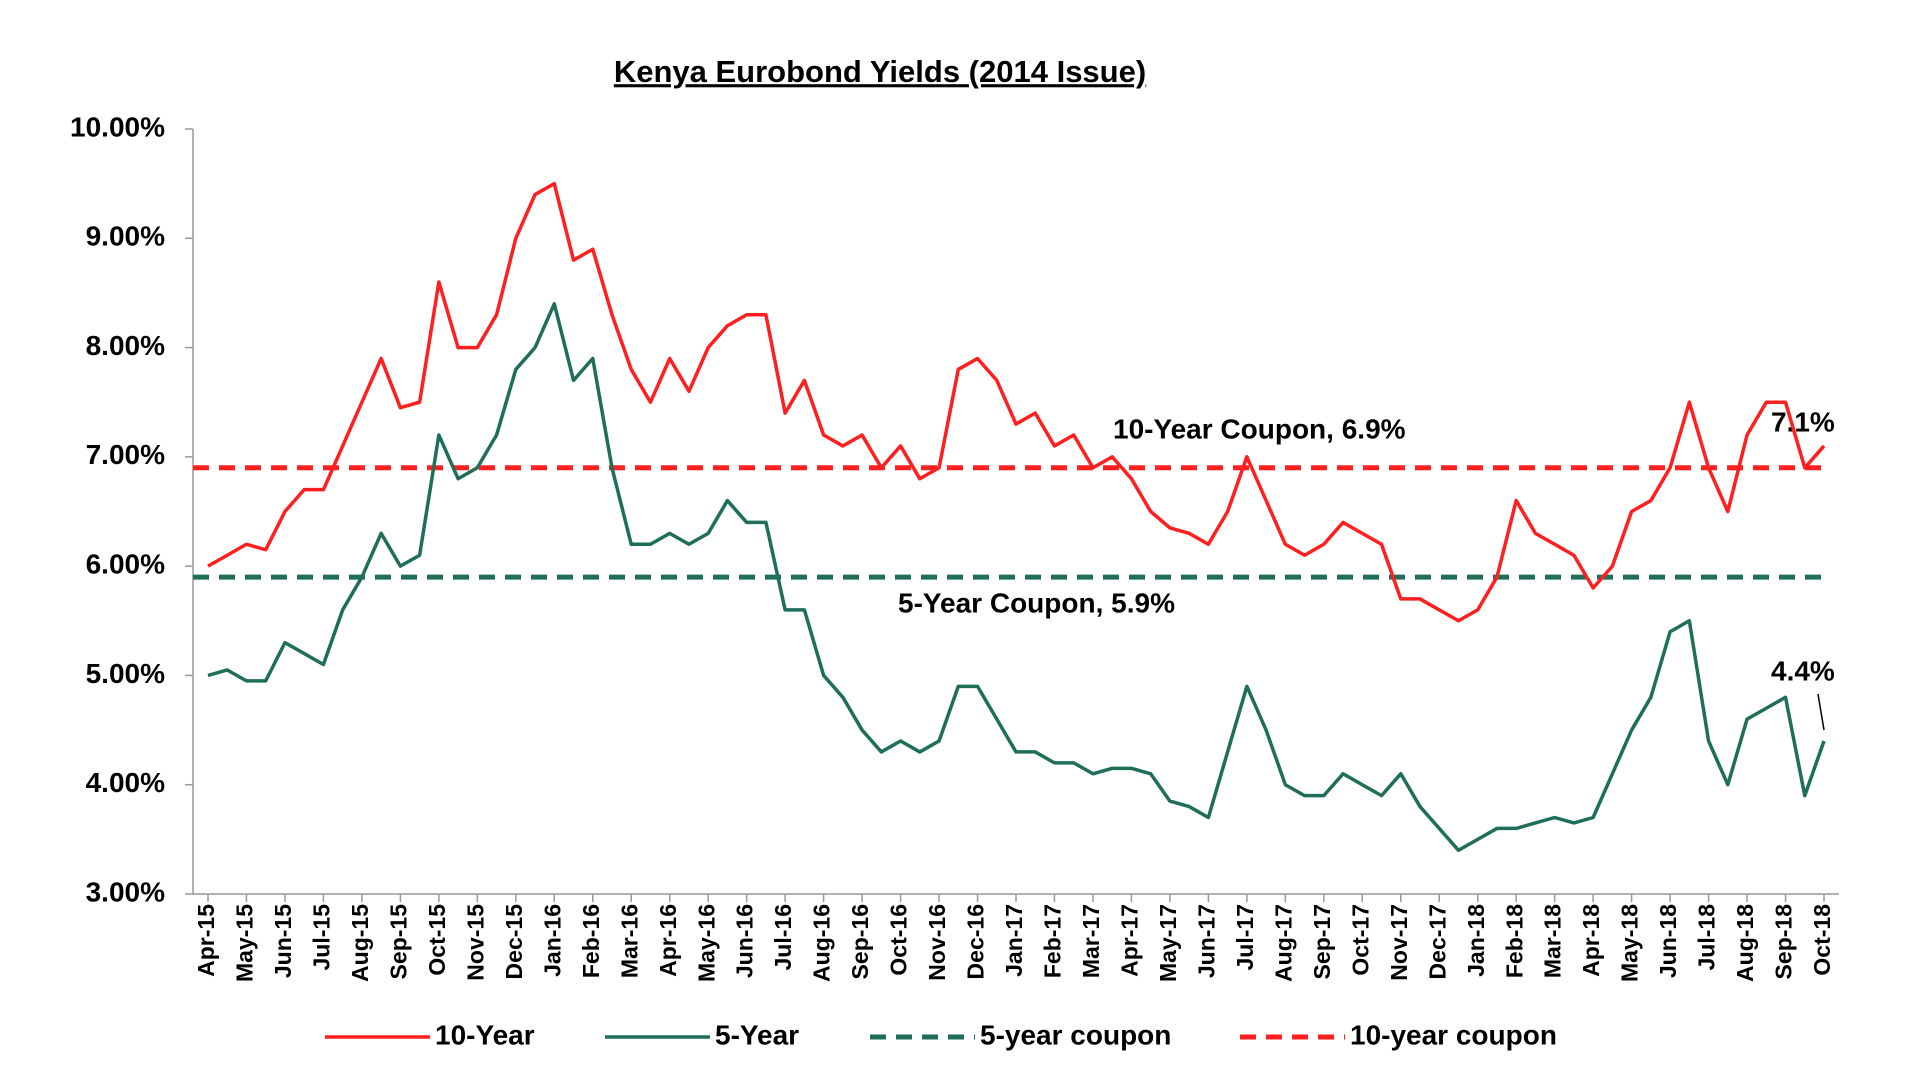 This screenshot has width=1906, height=1084. What do you see at coordinates (668, 940) in the screenshot?
I see `x-tick-label: Apr-16` at bounding box center [668, 940].